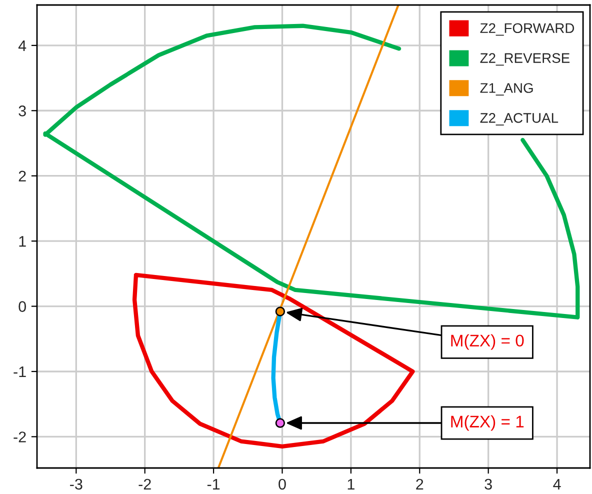  I want to click on legend-label: Z2_ACTUAL, so click(519, 119).